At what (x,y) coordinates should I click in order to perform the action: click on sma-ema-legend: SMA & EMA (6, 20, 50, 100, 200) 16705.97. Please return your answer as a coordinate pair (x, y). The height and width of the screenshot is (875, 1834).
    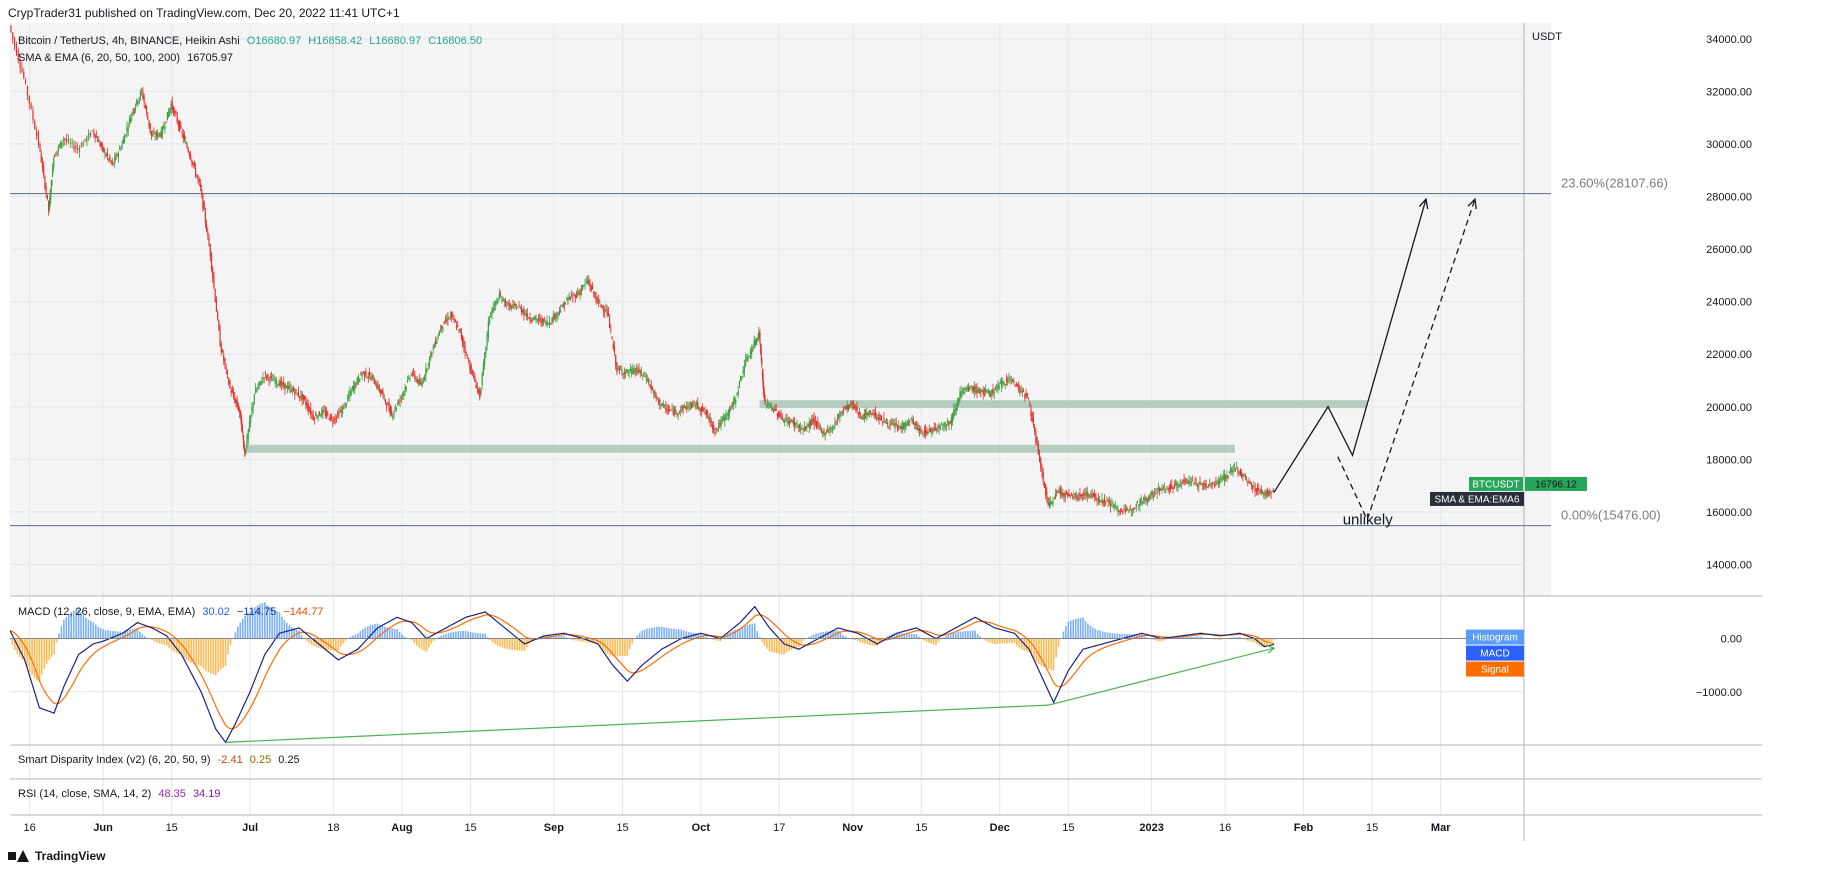
    Looking at the image, I should click on (127, 58).